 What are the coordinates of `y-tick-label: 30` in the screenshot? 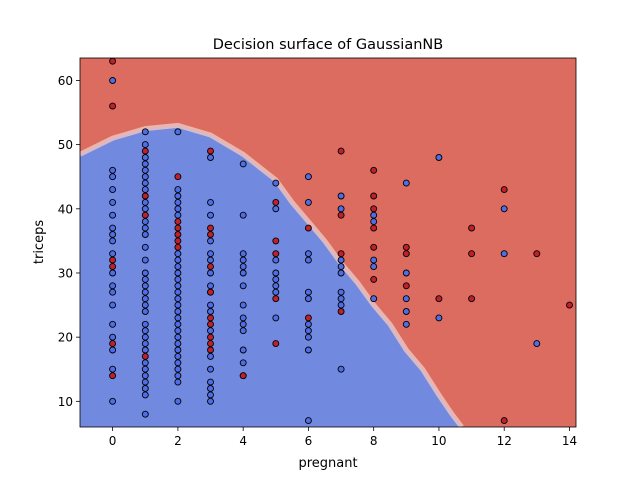 It's located at (65, 273).